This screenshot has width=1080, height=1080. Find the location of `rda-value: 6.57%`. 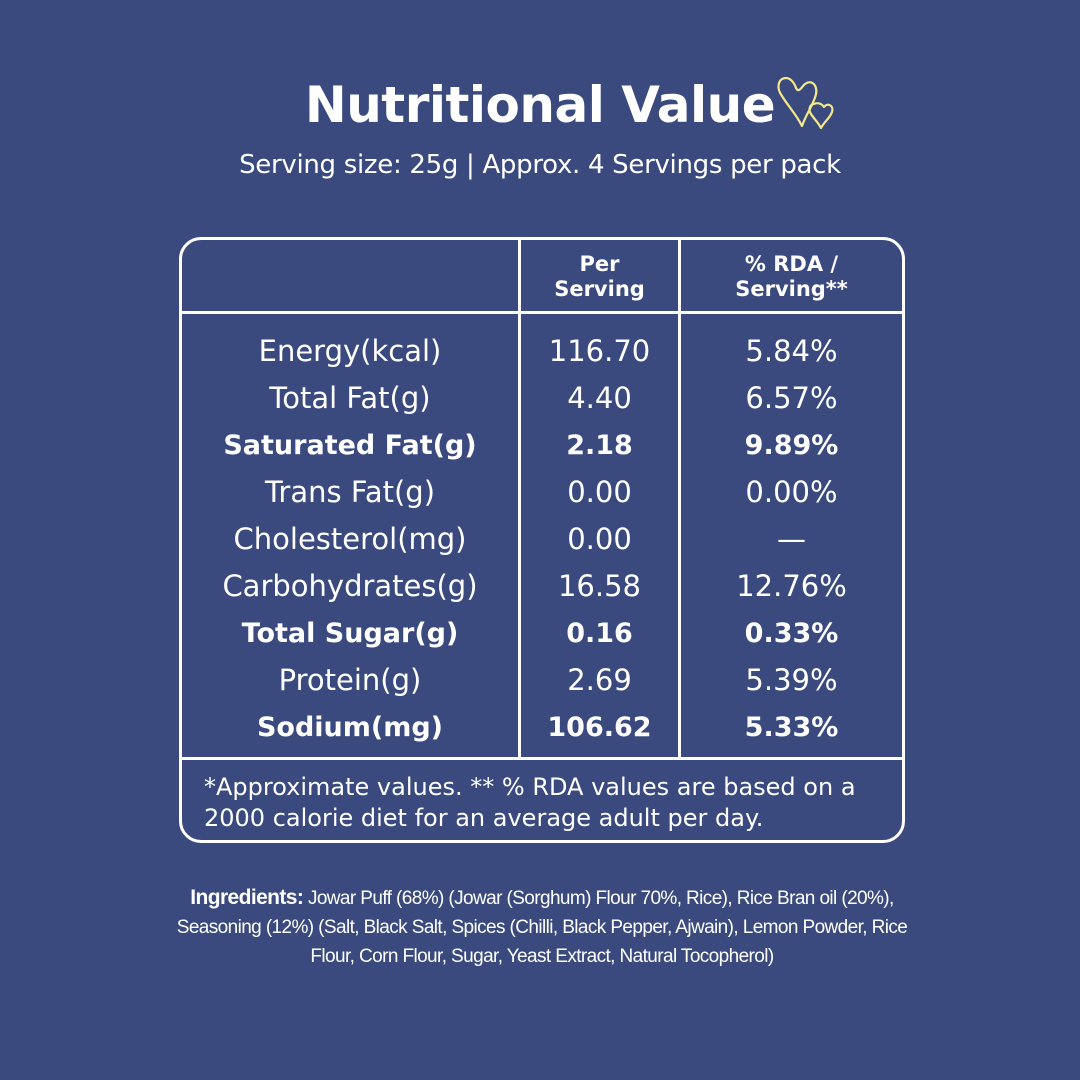

rda-value: 6.57% is located at coordinates (791, 398).